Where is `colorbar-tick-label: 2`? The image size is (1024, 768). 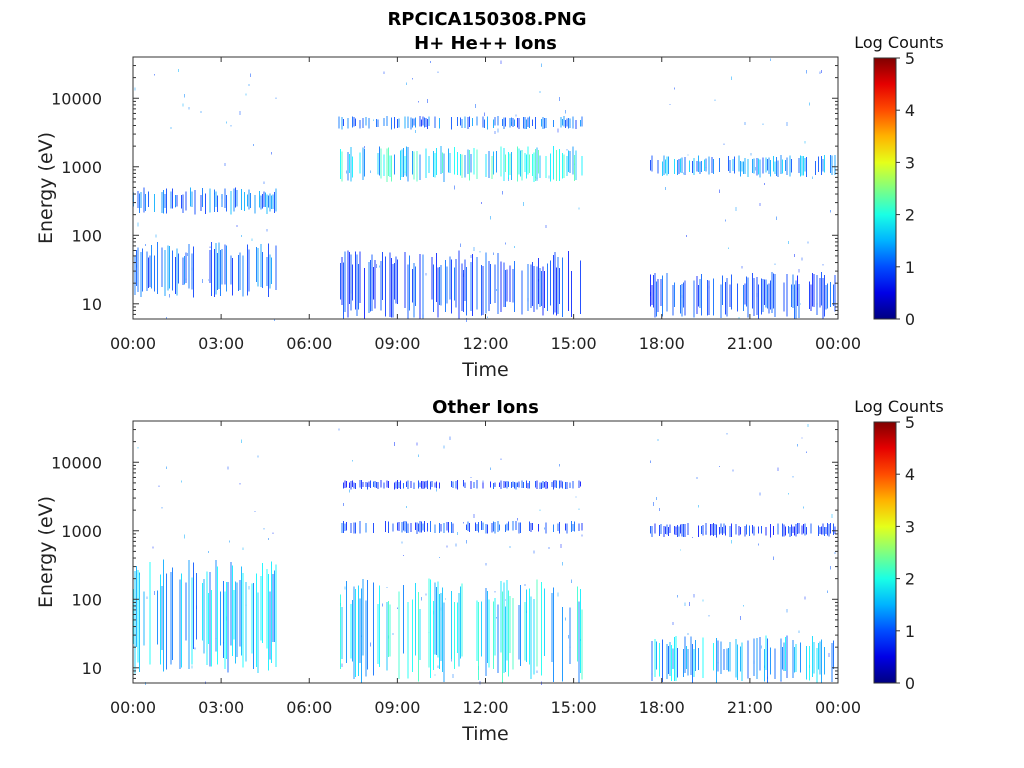 colorbar-tick-label: 2 is located at coordinates (910, 215).